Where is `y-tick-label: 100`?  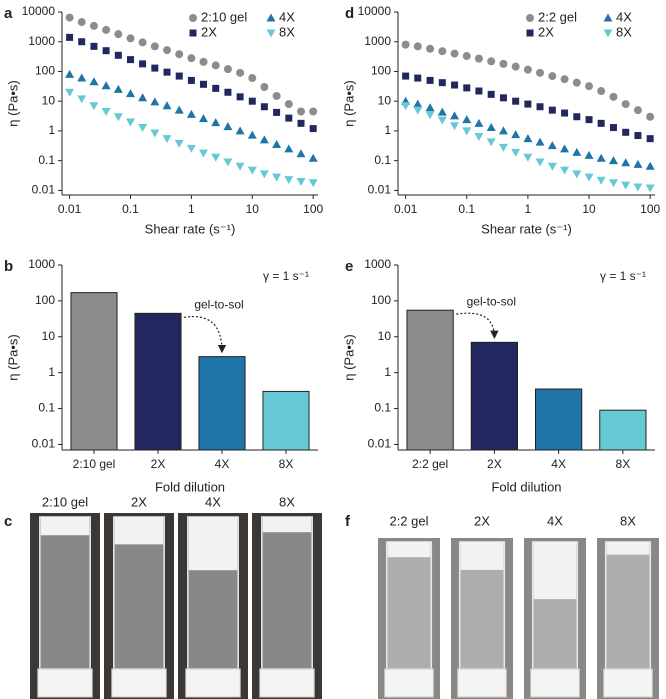 y-tick-label: 100 is located at coordinates (381, 300).